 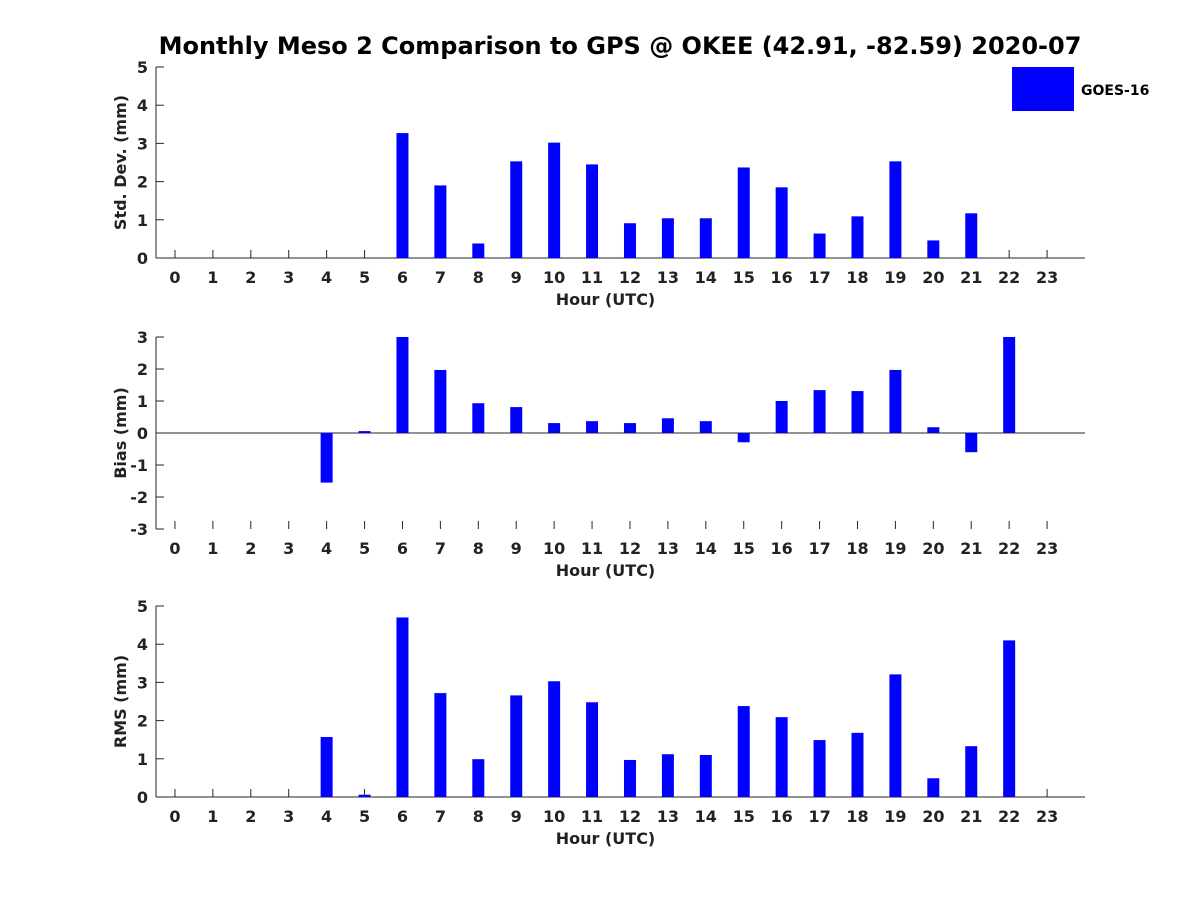 What do you see at coordinates (142, 644) in the screenshot?
I see `y-tick-label: 4` at bounding box center [142, 644].